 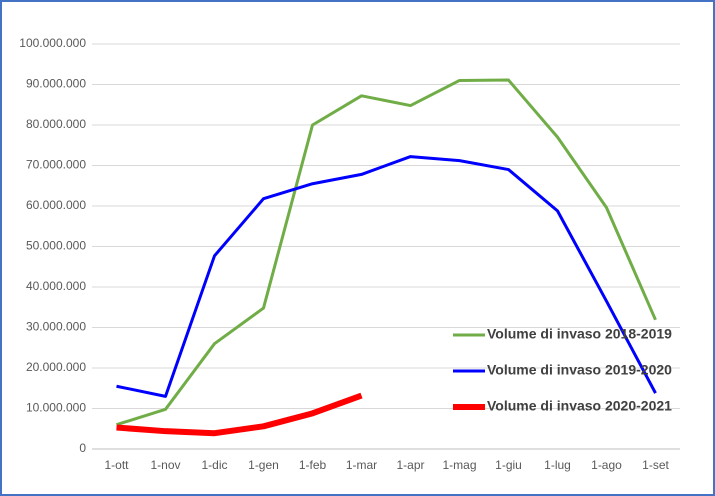 What do you see at coordinates (56, 327) in the screenshot?
I see `y-tick-label: 30.000.000` at bounding box center [56, 327].